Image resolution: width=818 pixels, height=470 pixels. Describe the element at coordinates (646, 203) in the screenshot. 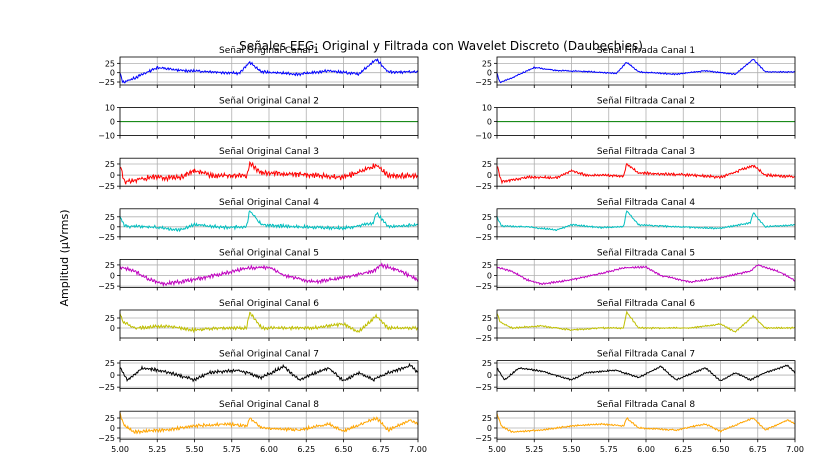

I see `panel-title: Señal Filtrada Canal 4` at that location.